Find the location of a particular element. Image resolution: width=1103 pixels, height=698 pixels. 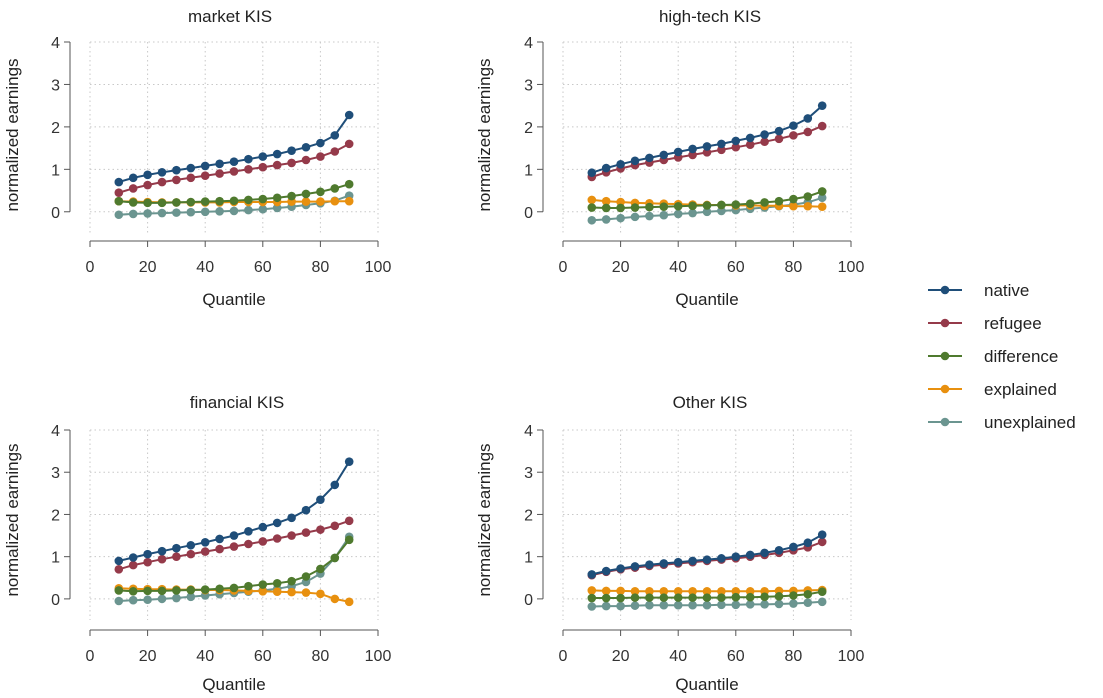

x-tick-label: 100 is located at coordinates (378, 267).